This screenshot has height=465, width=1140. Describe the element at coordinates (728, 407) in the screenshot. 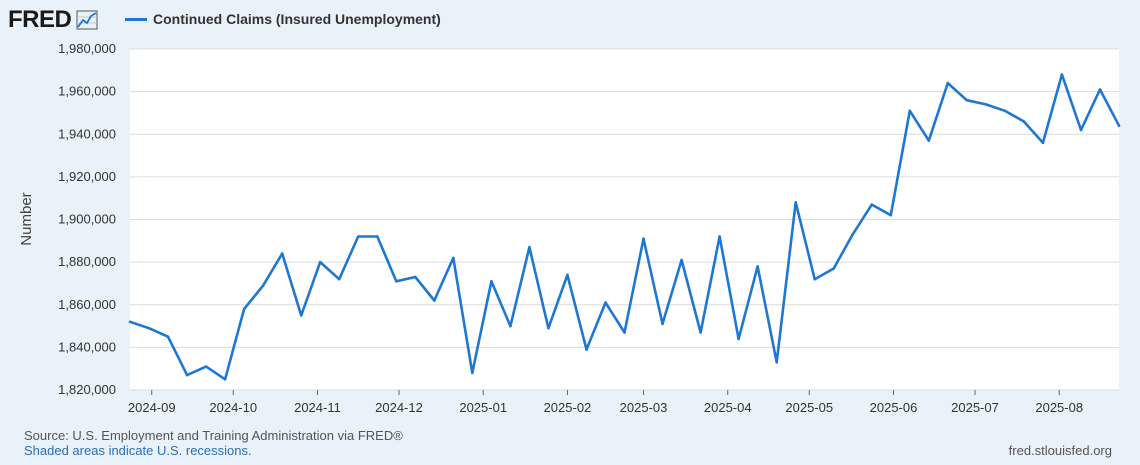

I see `x-tick-label: 2025-04` at that location.